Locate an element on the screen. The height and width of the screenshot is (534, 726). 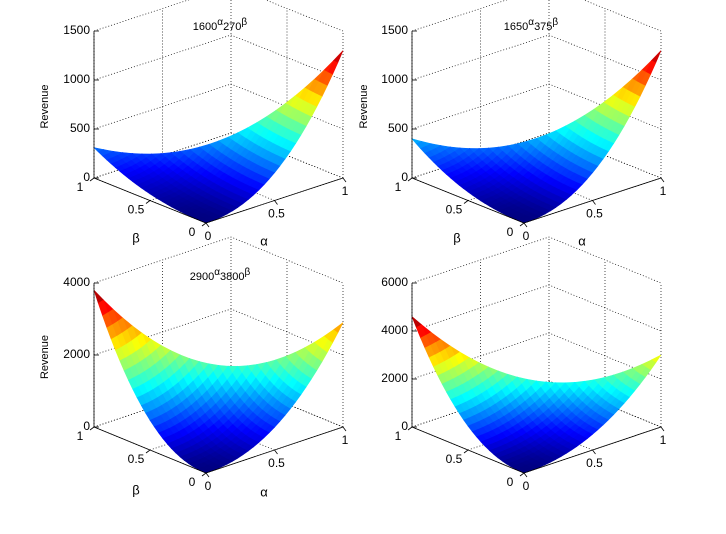
surface-patch is located at coordinates (338, 57).